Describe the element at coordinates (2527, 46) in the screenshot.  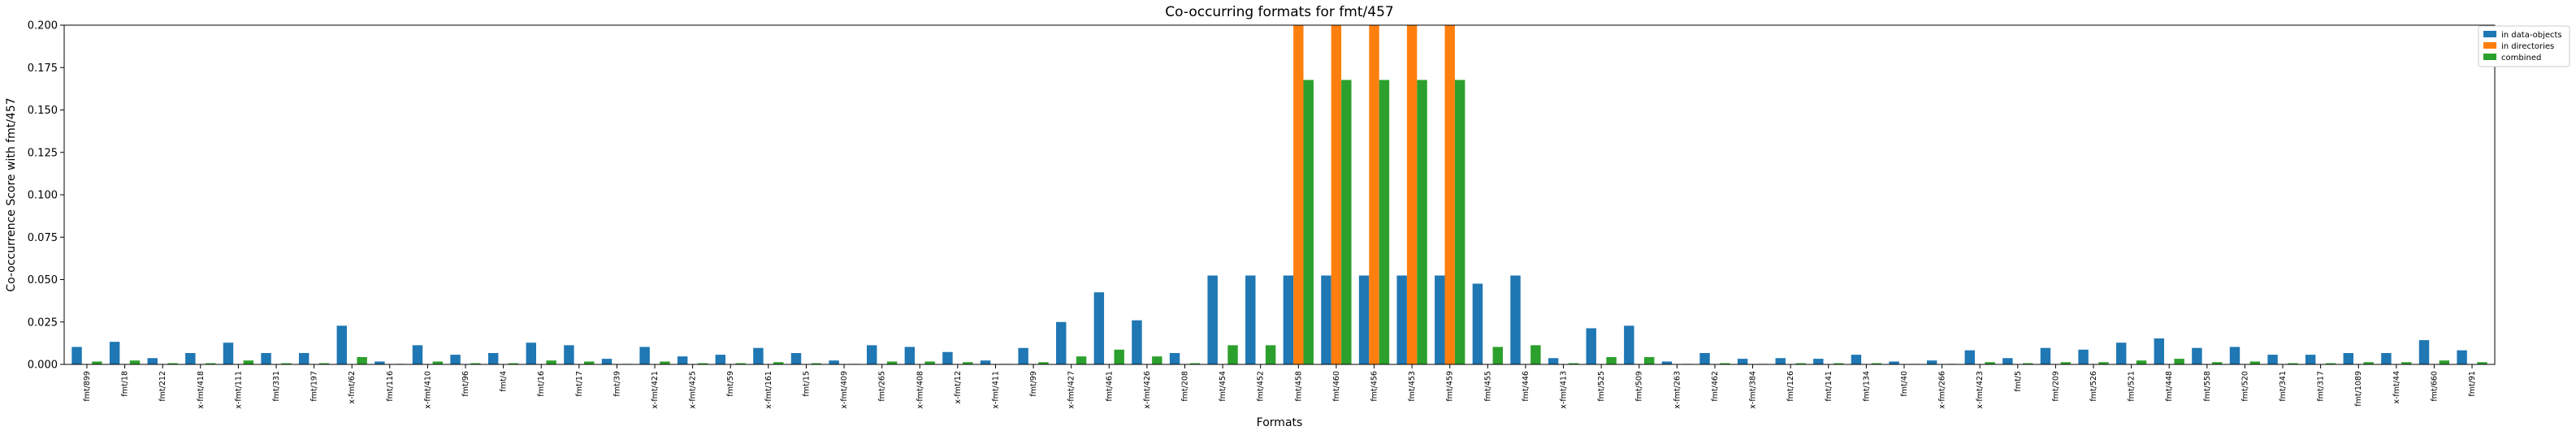
I see `legend-label: in directories` at that location.